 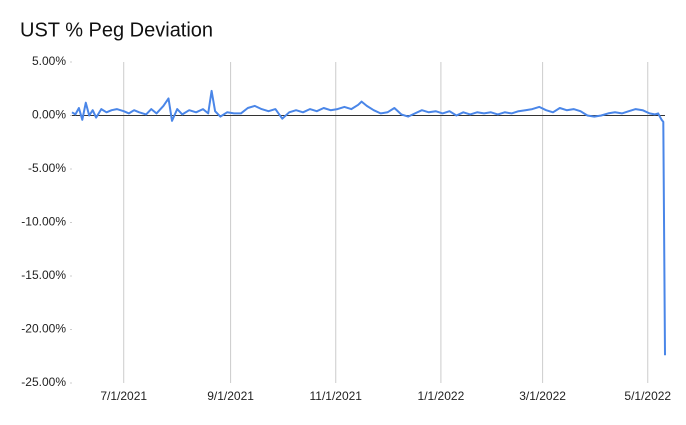 What do you see at coordinates (47, 168) in the screenshot?
I see `y-tick-label: -5.00%` at bounding box center [47, 168].